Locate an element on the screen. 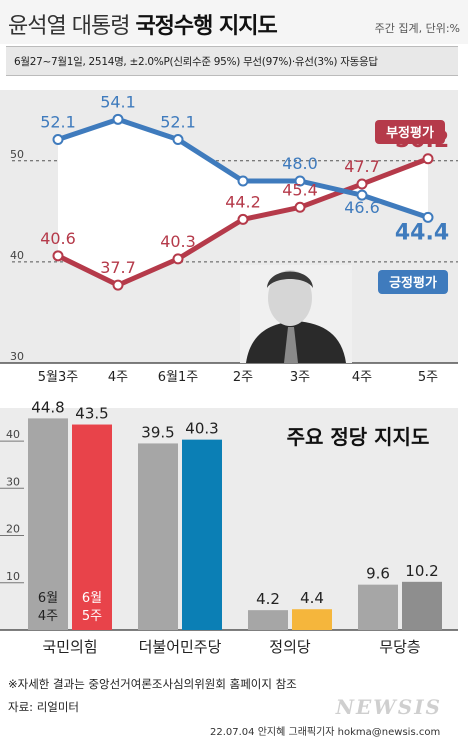 Image resolution: width=468 pixels, height=740 pixels. positive-value-label: 46.6 is located at coordinates (362, 207).